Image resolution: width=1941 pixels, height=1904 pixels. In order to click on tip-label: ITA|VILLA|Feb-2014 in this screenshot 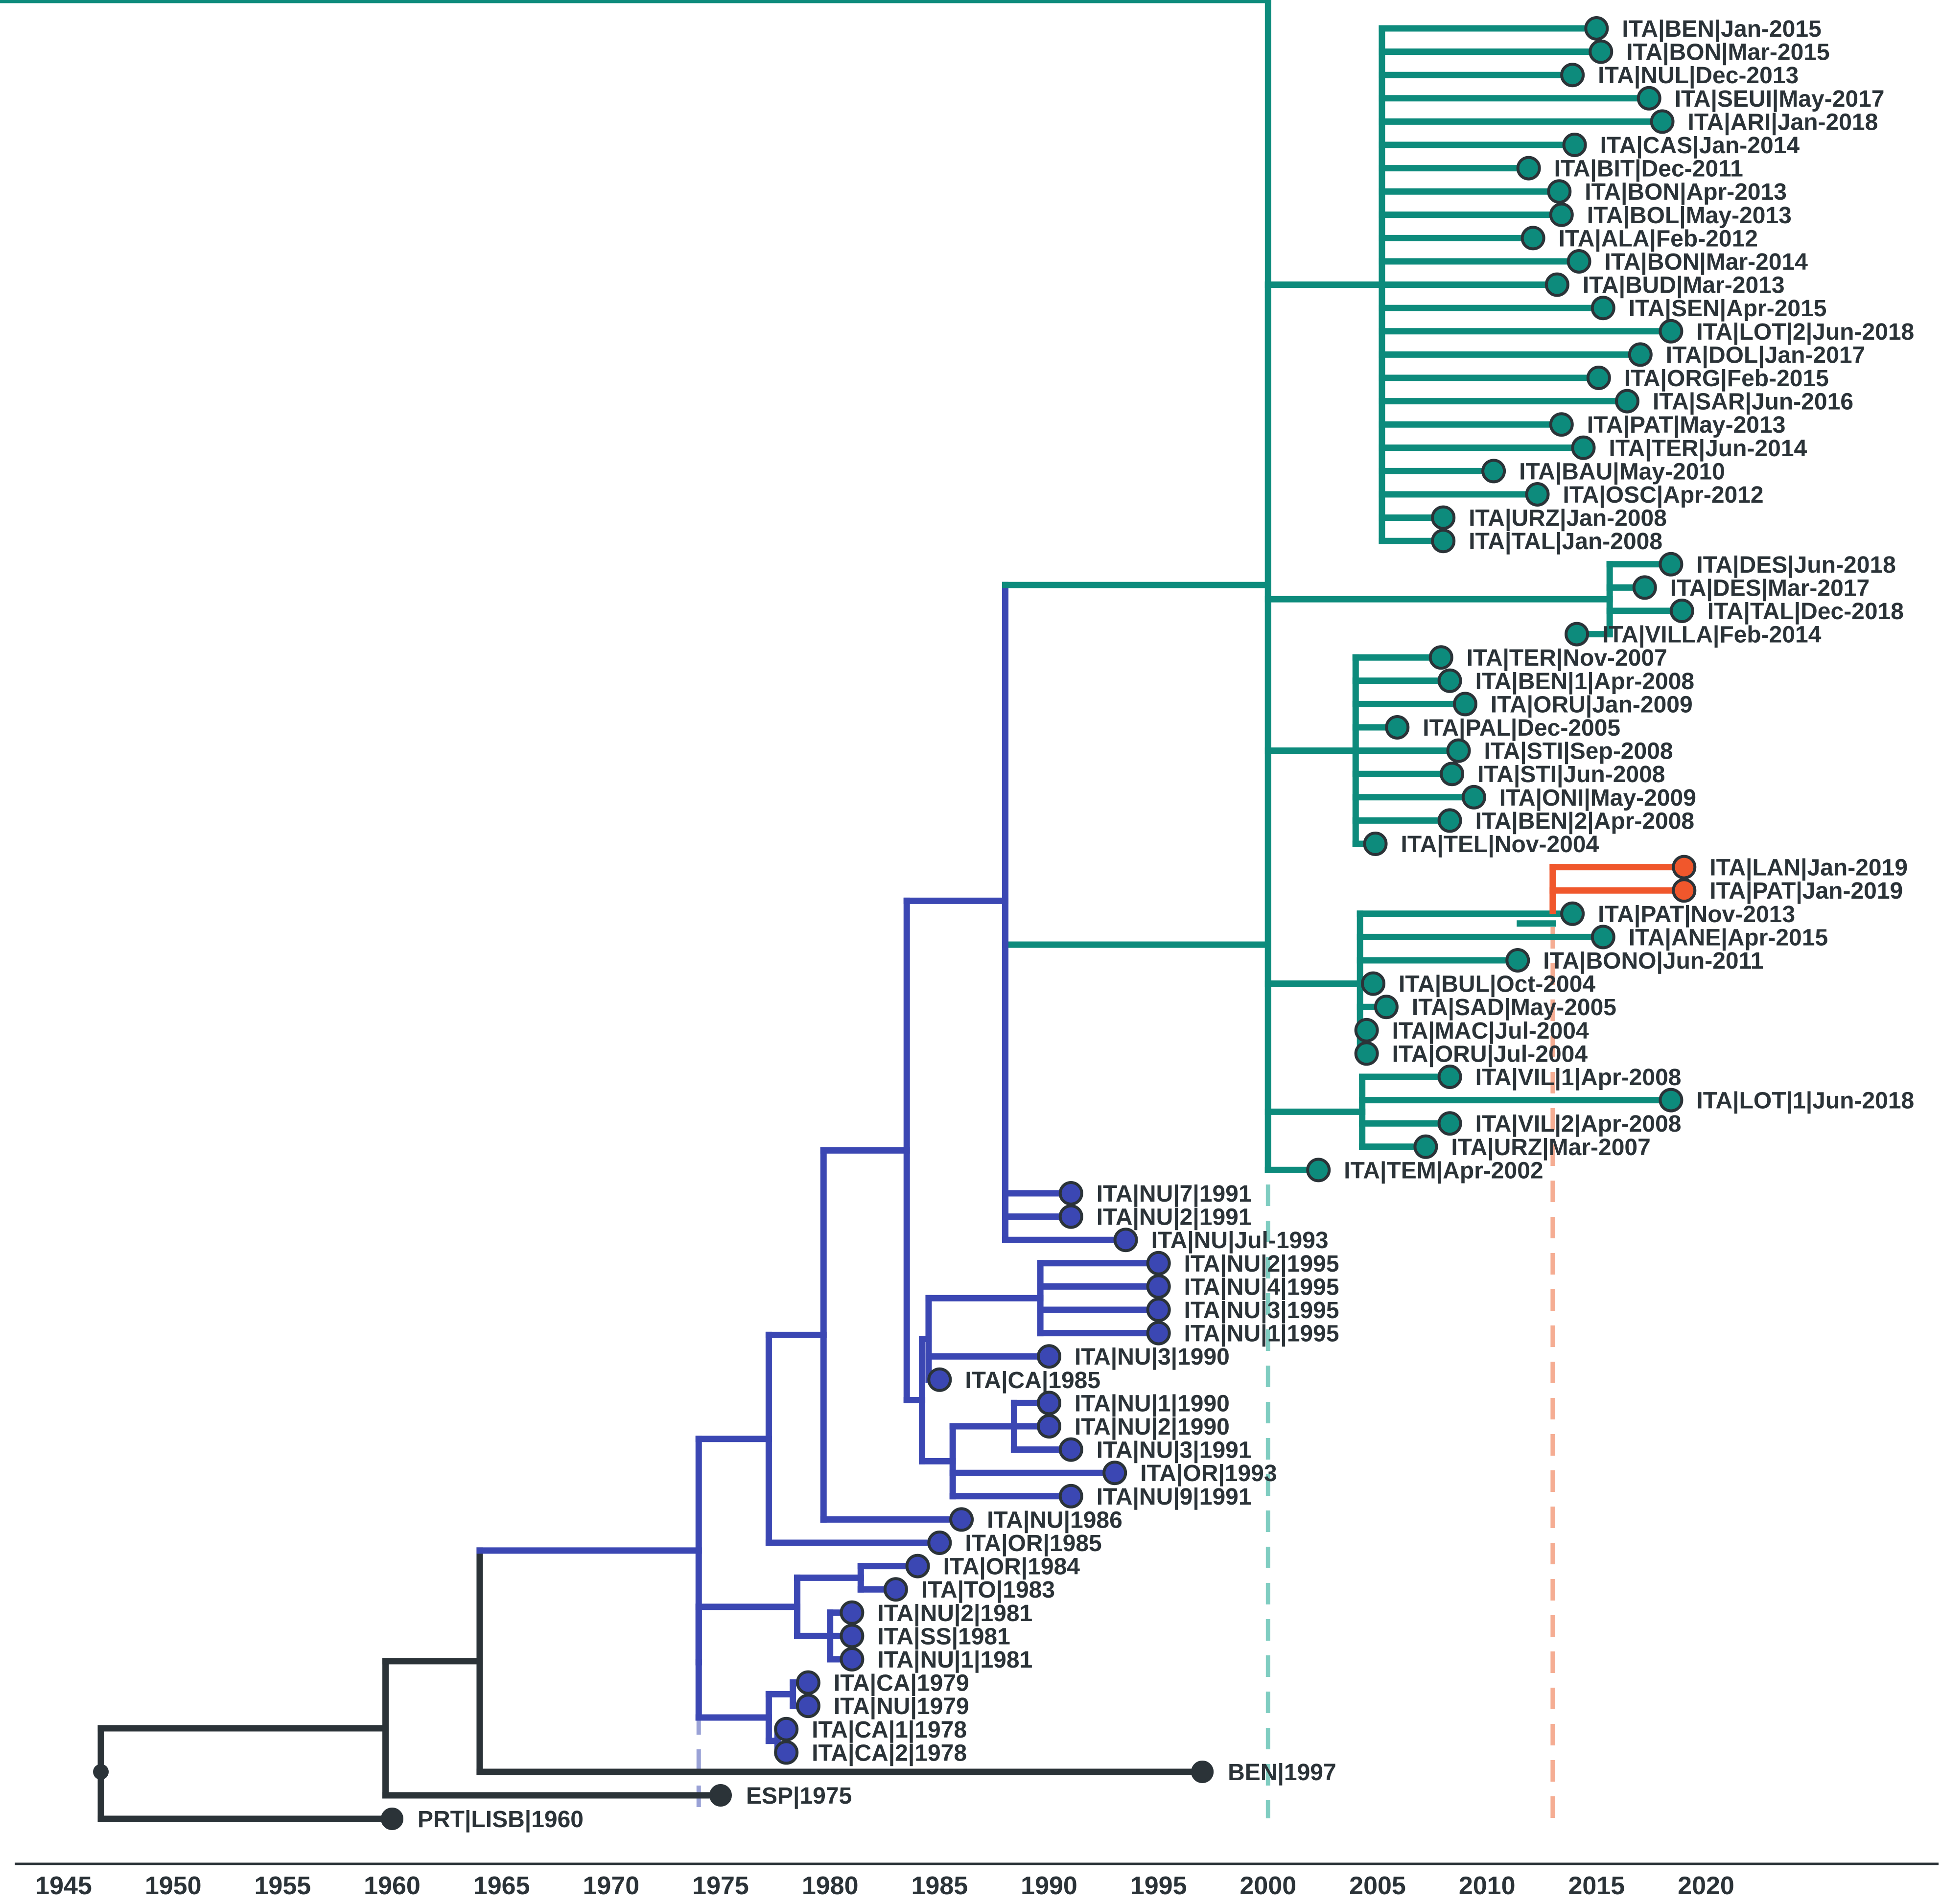, I will do `click(1712, 635)`.